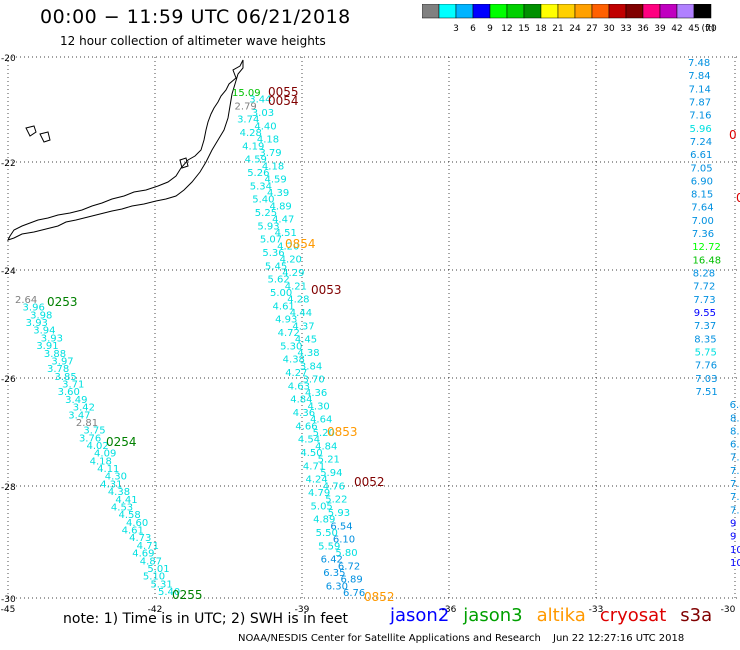 The image size is (740, 650). Describe the element at coordinates (8, 610) in the screenshot. I see `lon-label: -45` at that location.